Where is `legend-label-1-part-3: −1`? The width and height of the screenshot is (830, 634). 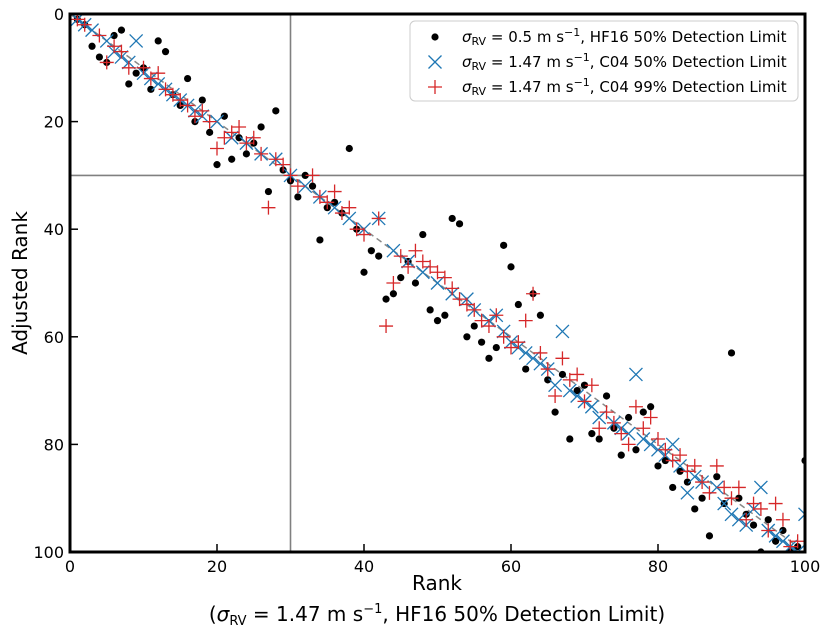
legend-label-1-part-3: −1 is located at coordinates (572, 32).